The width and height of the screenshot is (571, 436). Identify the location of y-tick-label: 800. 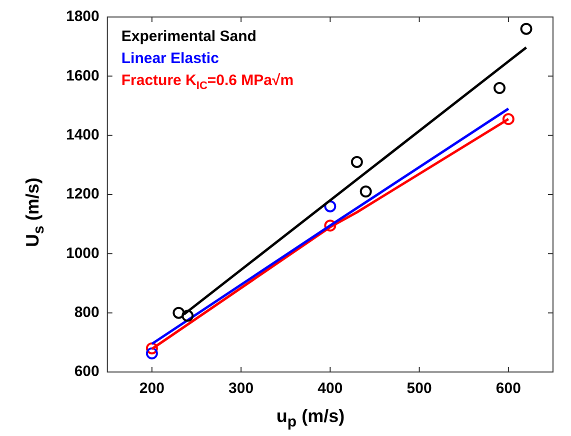
(87, 312).